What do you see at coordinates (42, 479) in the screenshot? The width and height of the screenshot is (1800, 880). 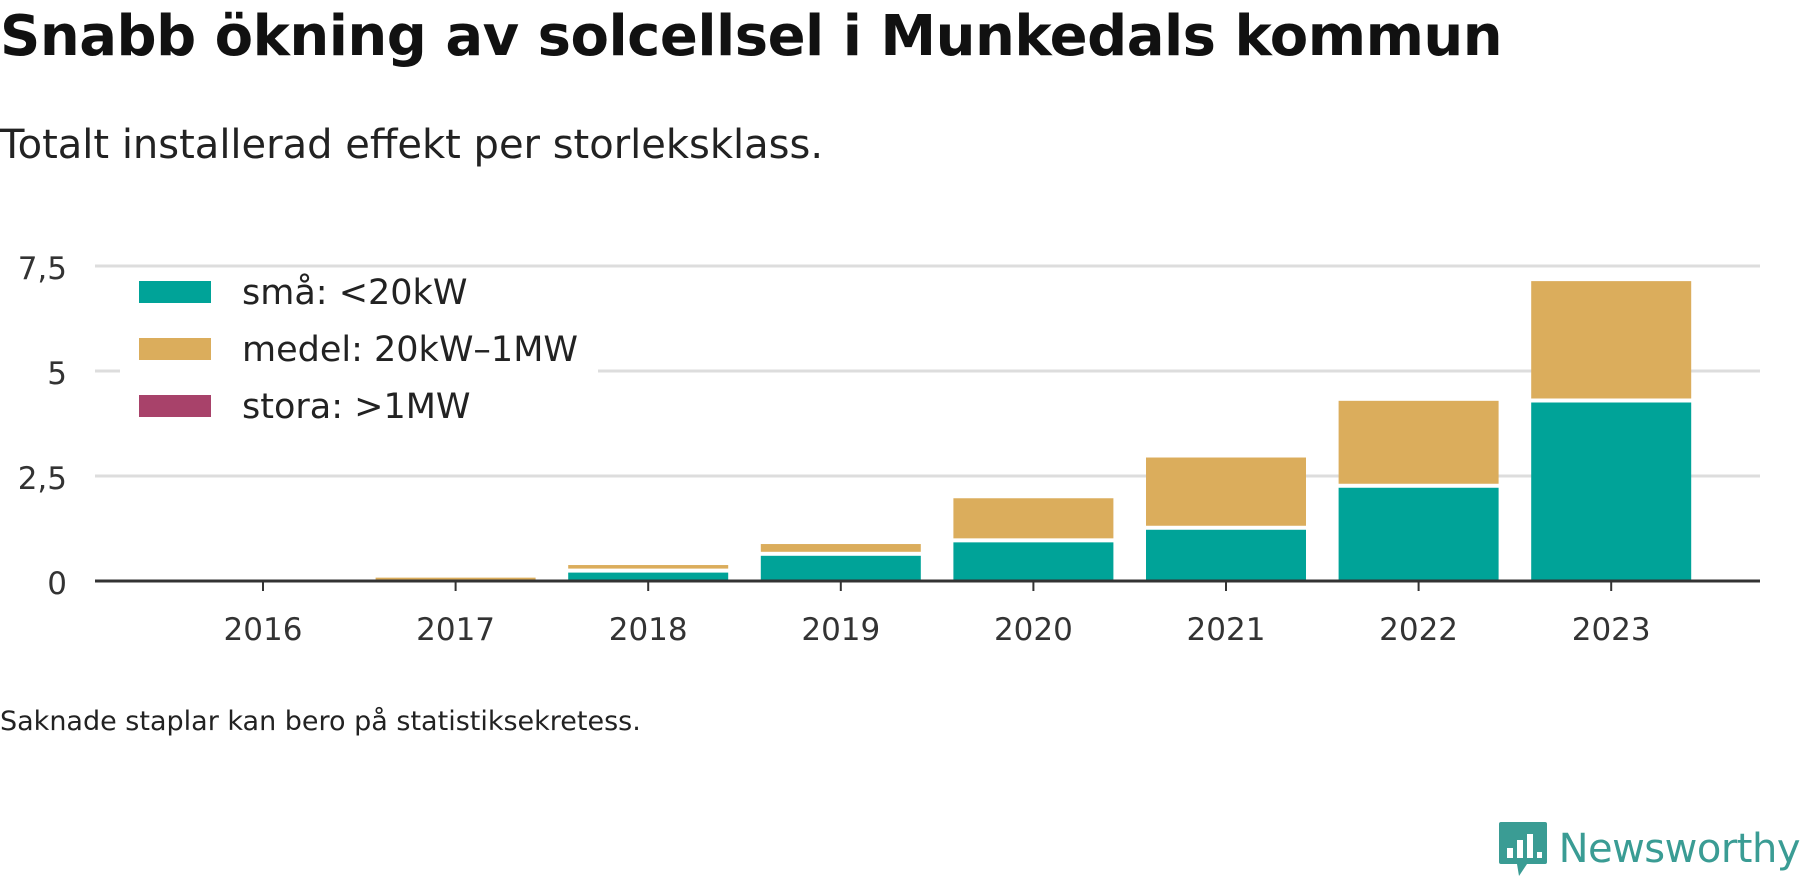 I see `y-tick-label: 2,5` at bounding box center [42, 479].